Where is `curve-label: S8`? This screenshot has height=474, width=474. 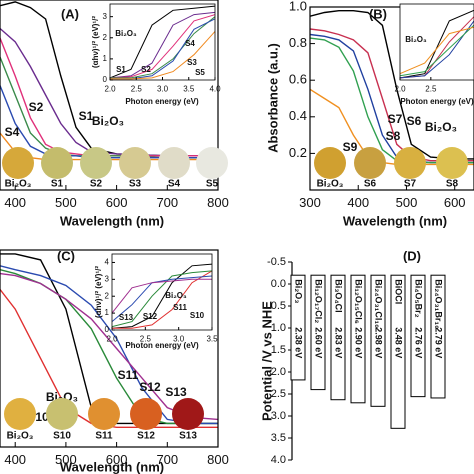 curve-label: S8 is located at coordinates (393, 136).